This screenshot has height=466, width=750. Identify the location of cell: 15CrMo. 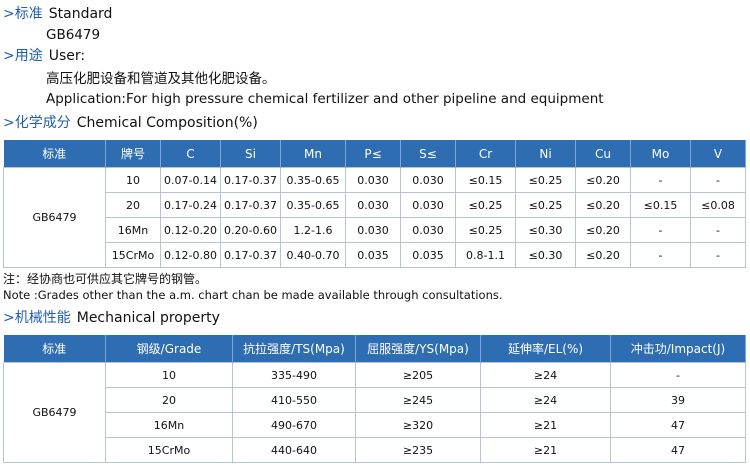
(133, 255).